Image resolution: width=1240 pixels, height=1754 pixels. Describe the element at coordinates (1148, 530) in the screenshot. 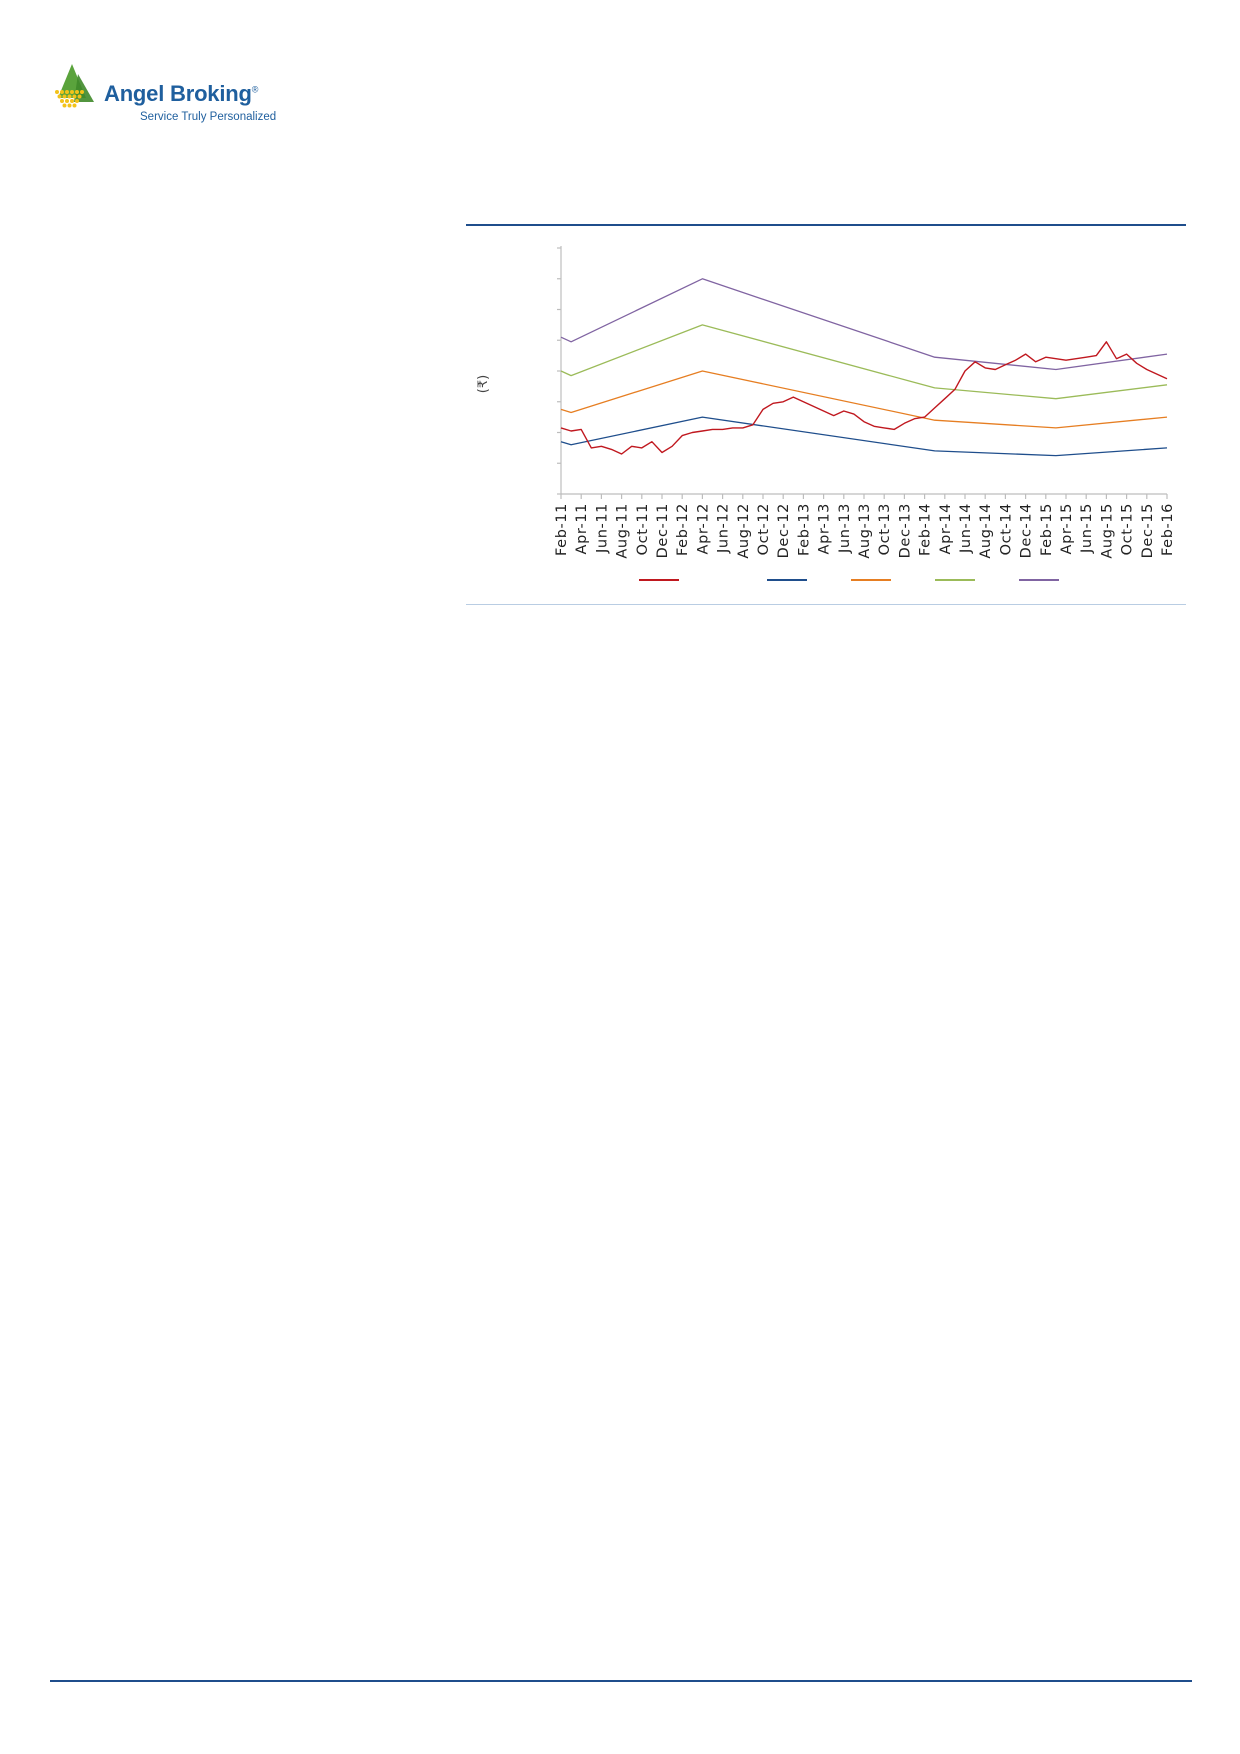

I see `x-tick-label: Dec-15` at that location.